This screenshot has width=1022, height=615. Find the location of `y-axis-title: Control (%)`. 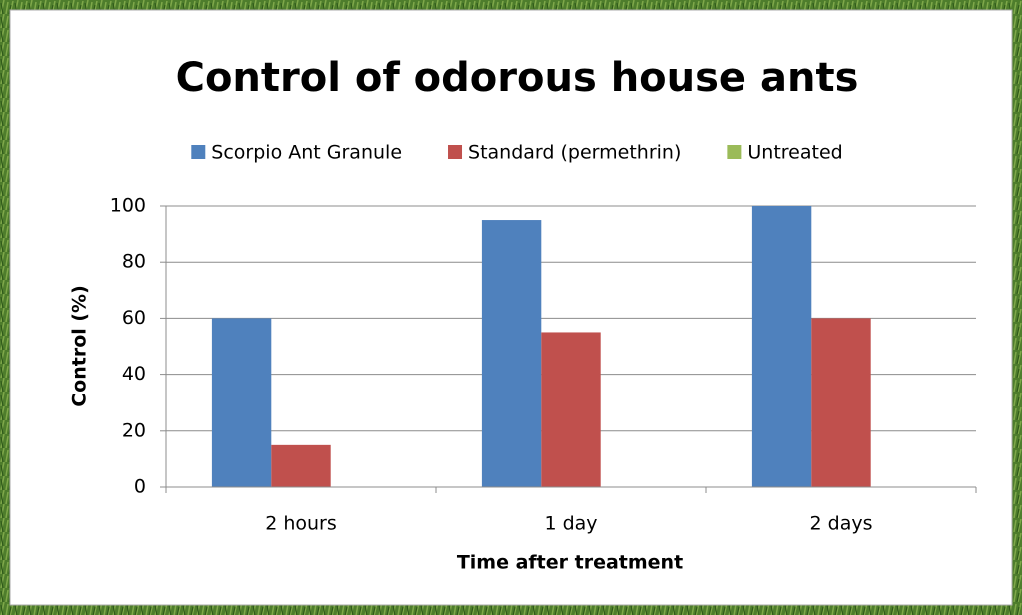

y-axis-title: Control (%) is located at coordinates (80, 346).